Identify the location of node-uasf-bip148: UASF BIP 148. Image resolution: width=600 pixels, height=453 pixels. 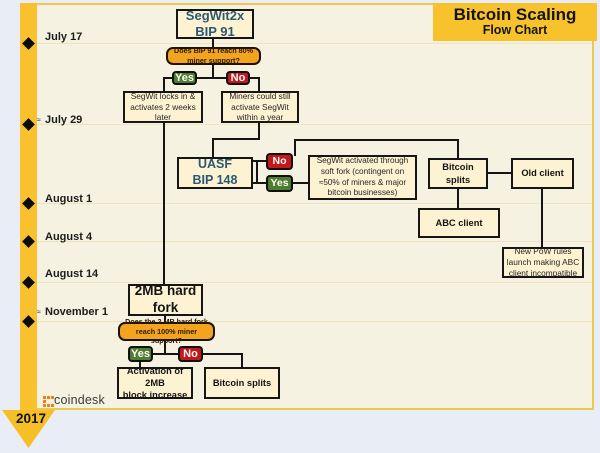
(215, 173).